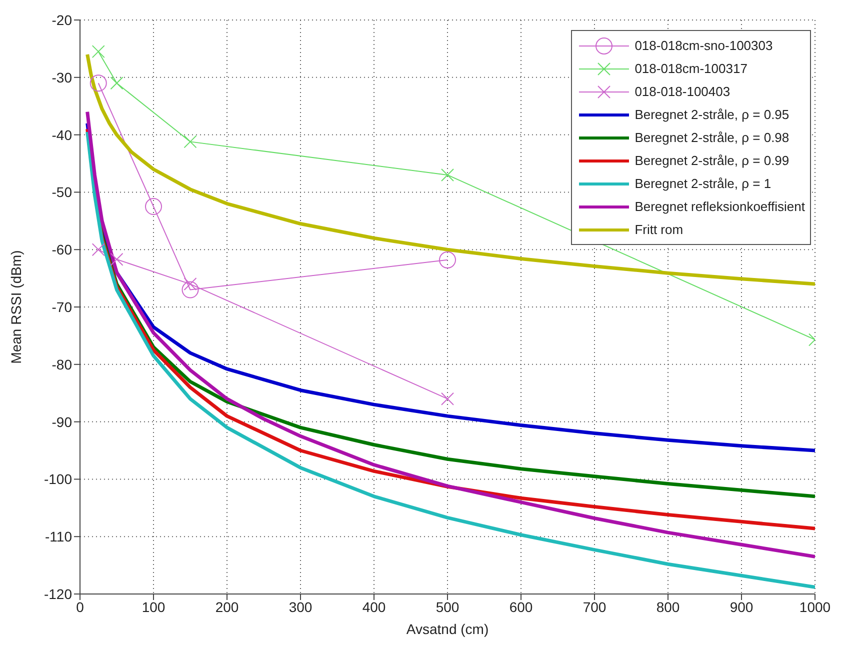 Image resolution: width=845 pixels, height=656 pixels. I want to click on y-tick-label: -90, so click(62, 422).